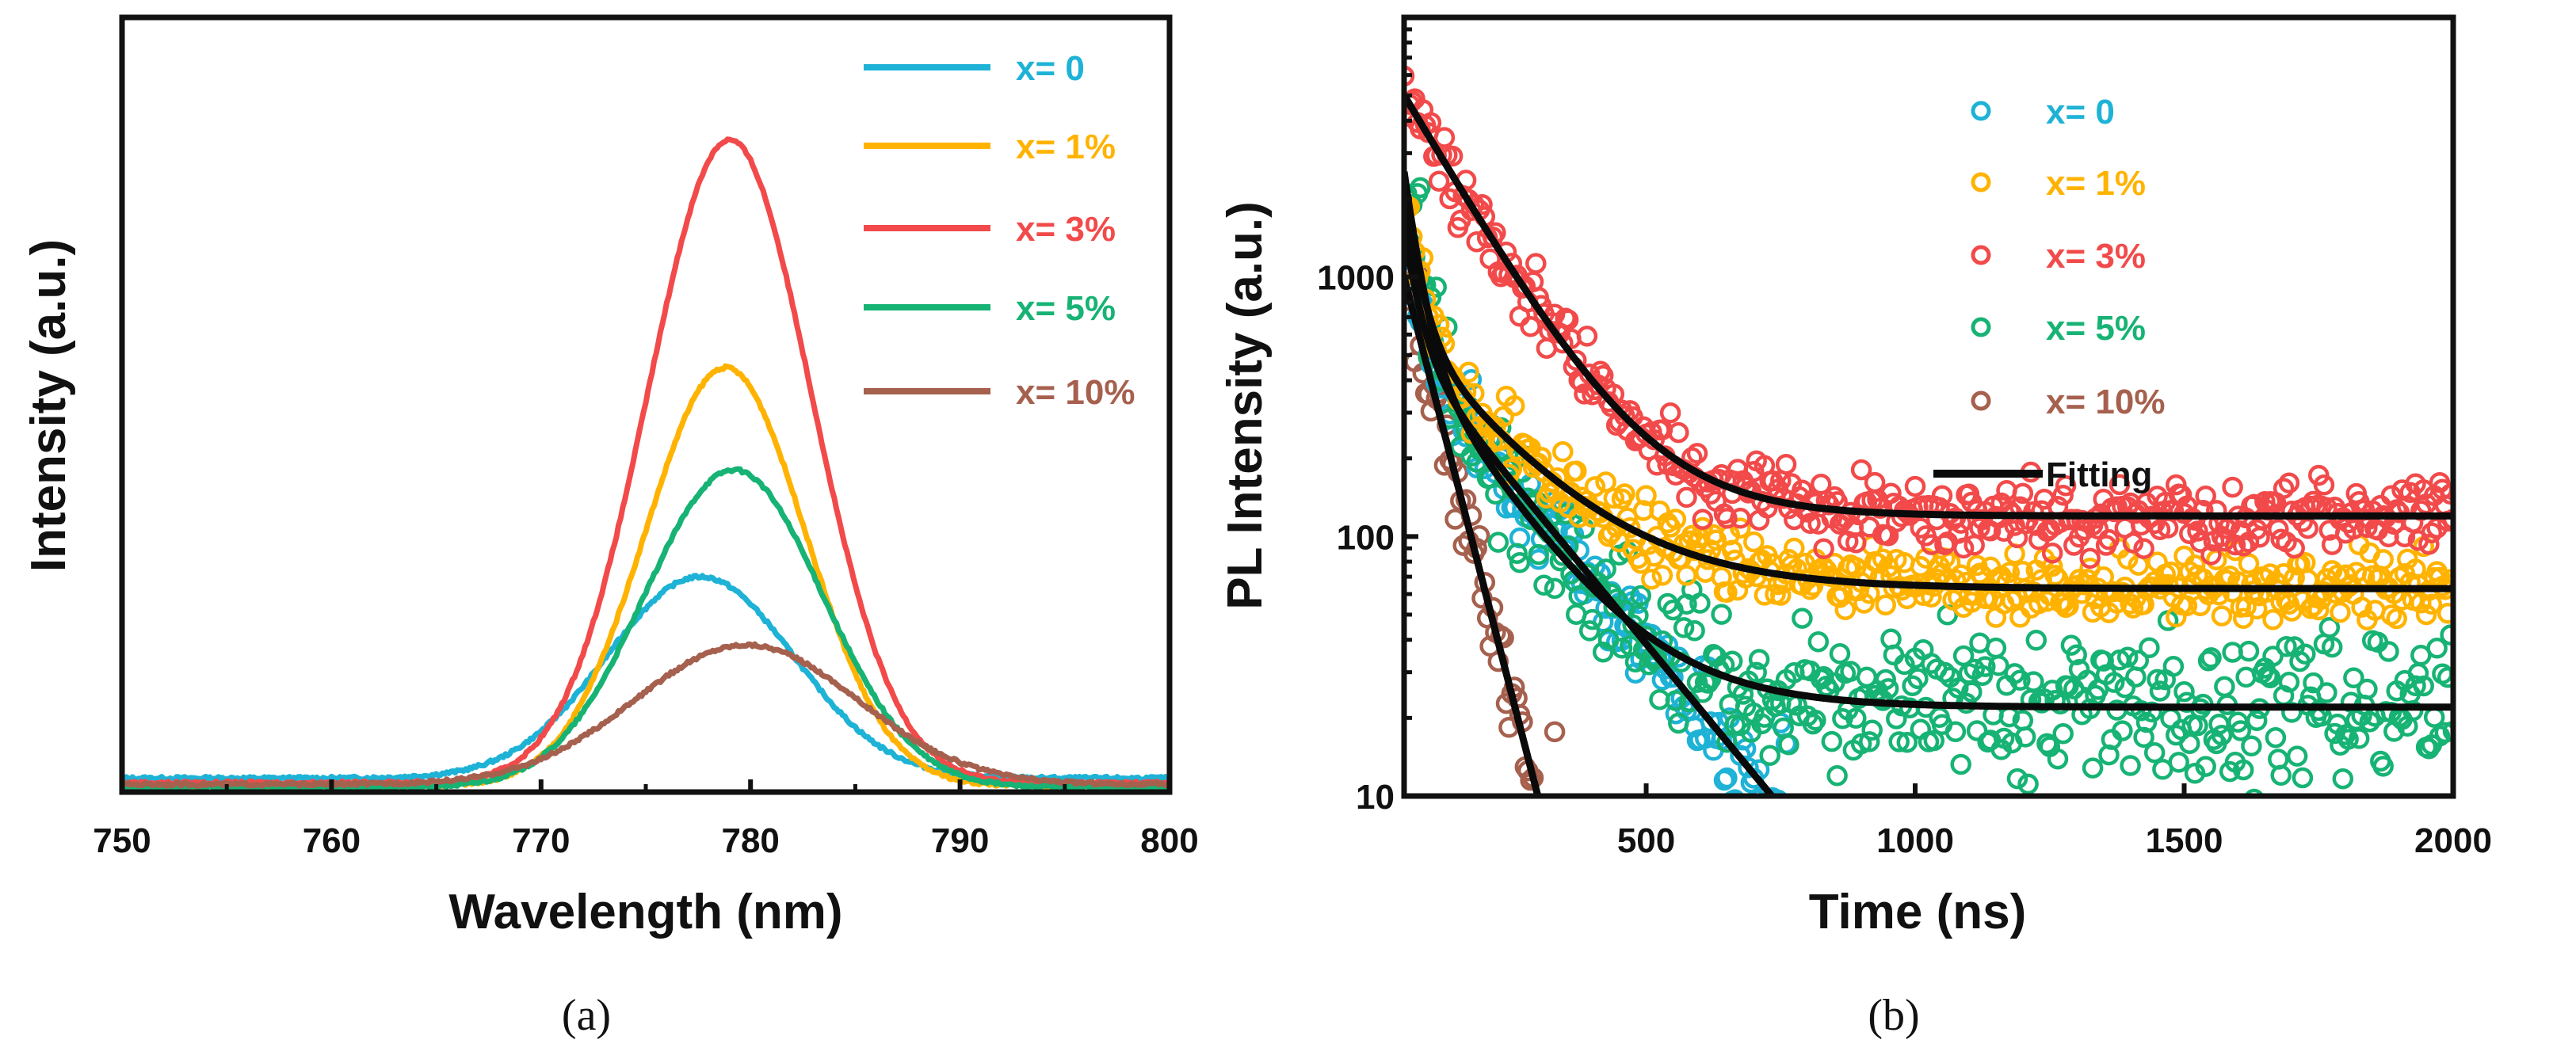 The image size is (2576, 1059). I want to click on x-tick-label: 500, so click(1646, 840).